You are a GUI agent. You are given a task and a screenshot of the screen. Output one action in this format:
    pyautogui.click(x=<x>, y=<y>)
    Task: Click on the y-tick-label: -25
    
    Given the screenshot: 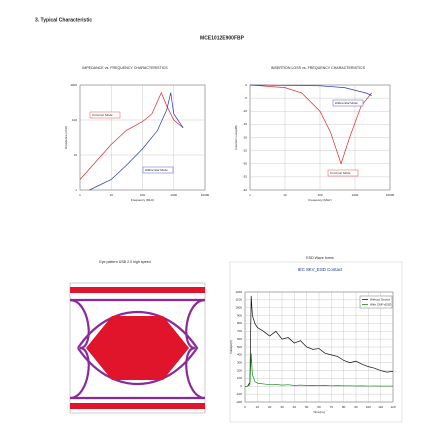 What is the action you would take?
    pyautogui.click(x=245, y=150)
    